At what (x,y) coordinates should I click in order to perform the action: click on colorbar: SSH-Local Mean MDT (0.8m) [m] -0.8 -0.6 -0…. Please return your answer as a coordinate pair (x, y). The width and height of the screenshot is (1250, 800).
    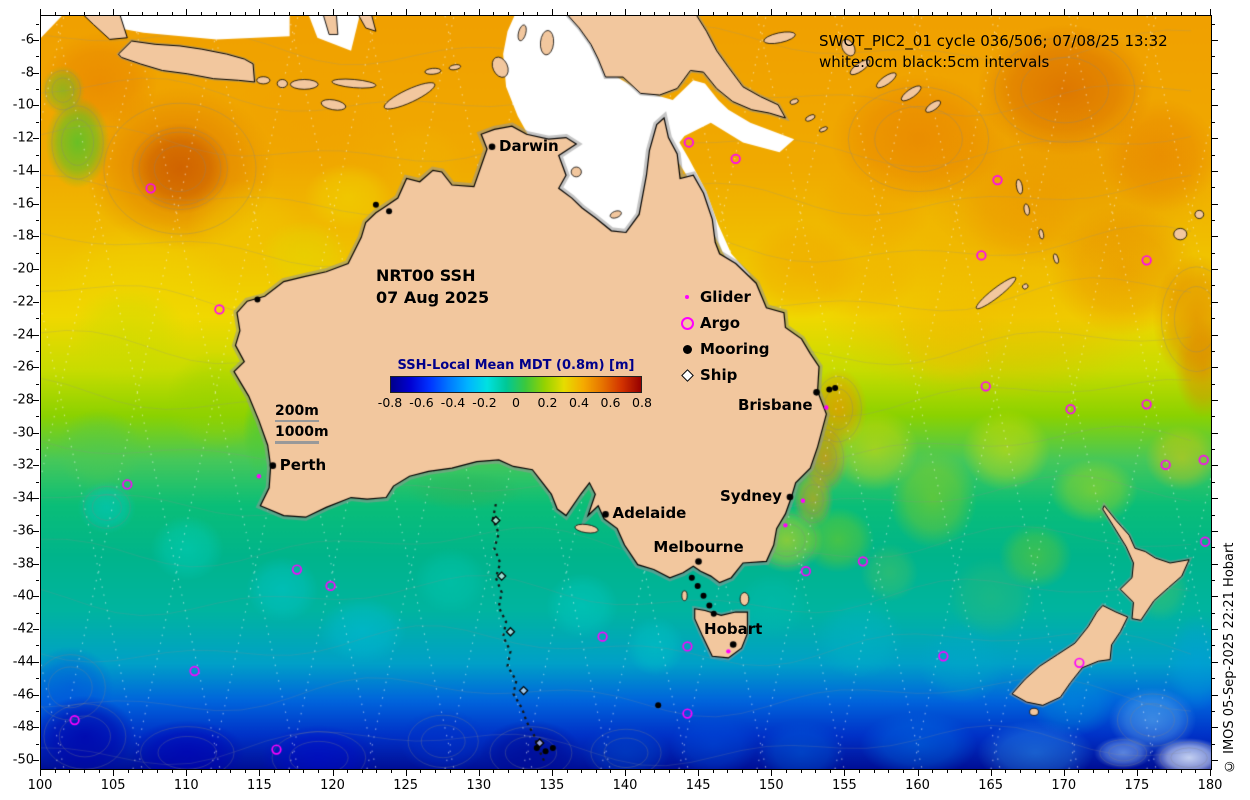
    Looking at the image, I should click on (515, 384).